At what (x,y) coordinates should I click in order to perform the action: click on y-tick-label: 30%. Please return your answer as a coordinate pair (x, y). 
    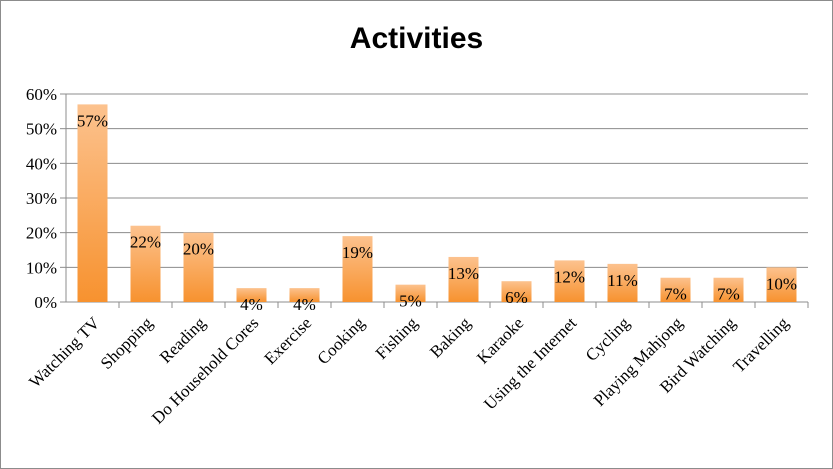
    Looking at the image, I should click on (41, 198).